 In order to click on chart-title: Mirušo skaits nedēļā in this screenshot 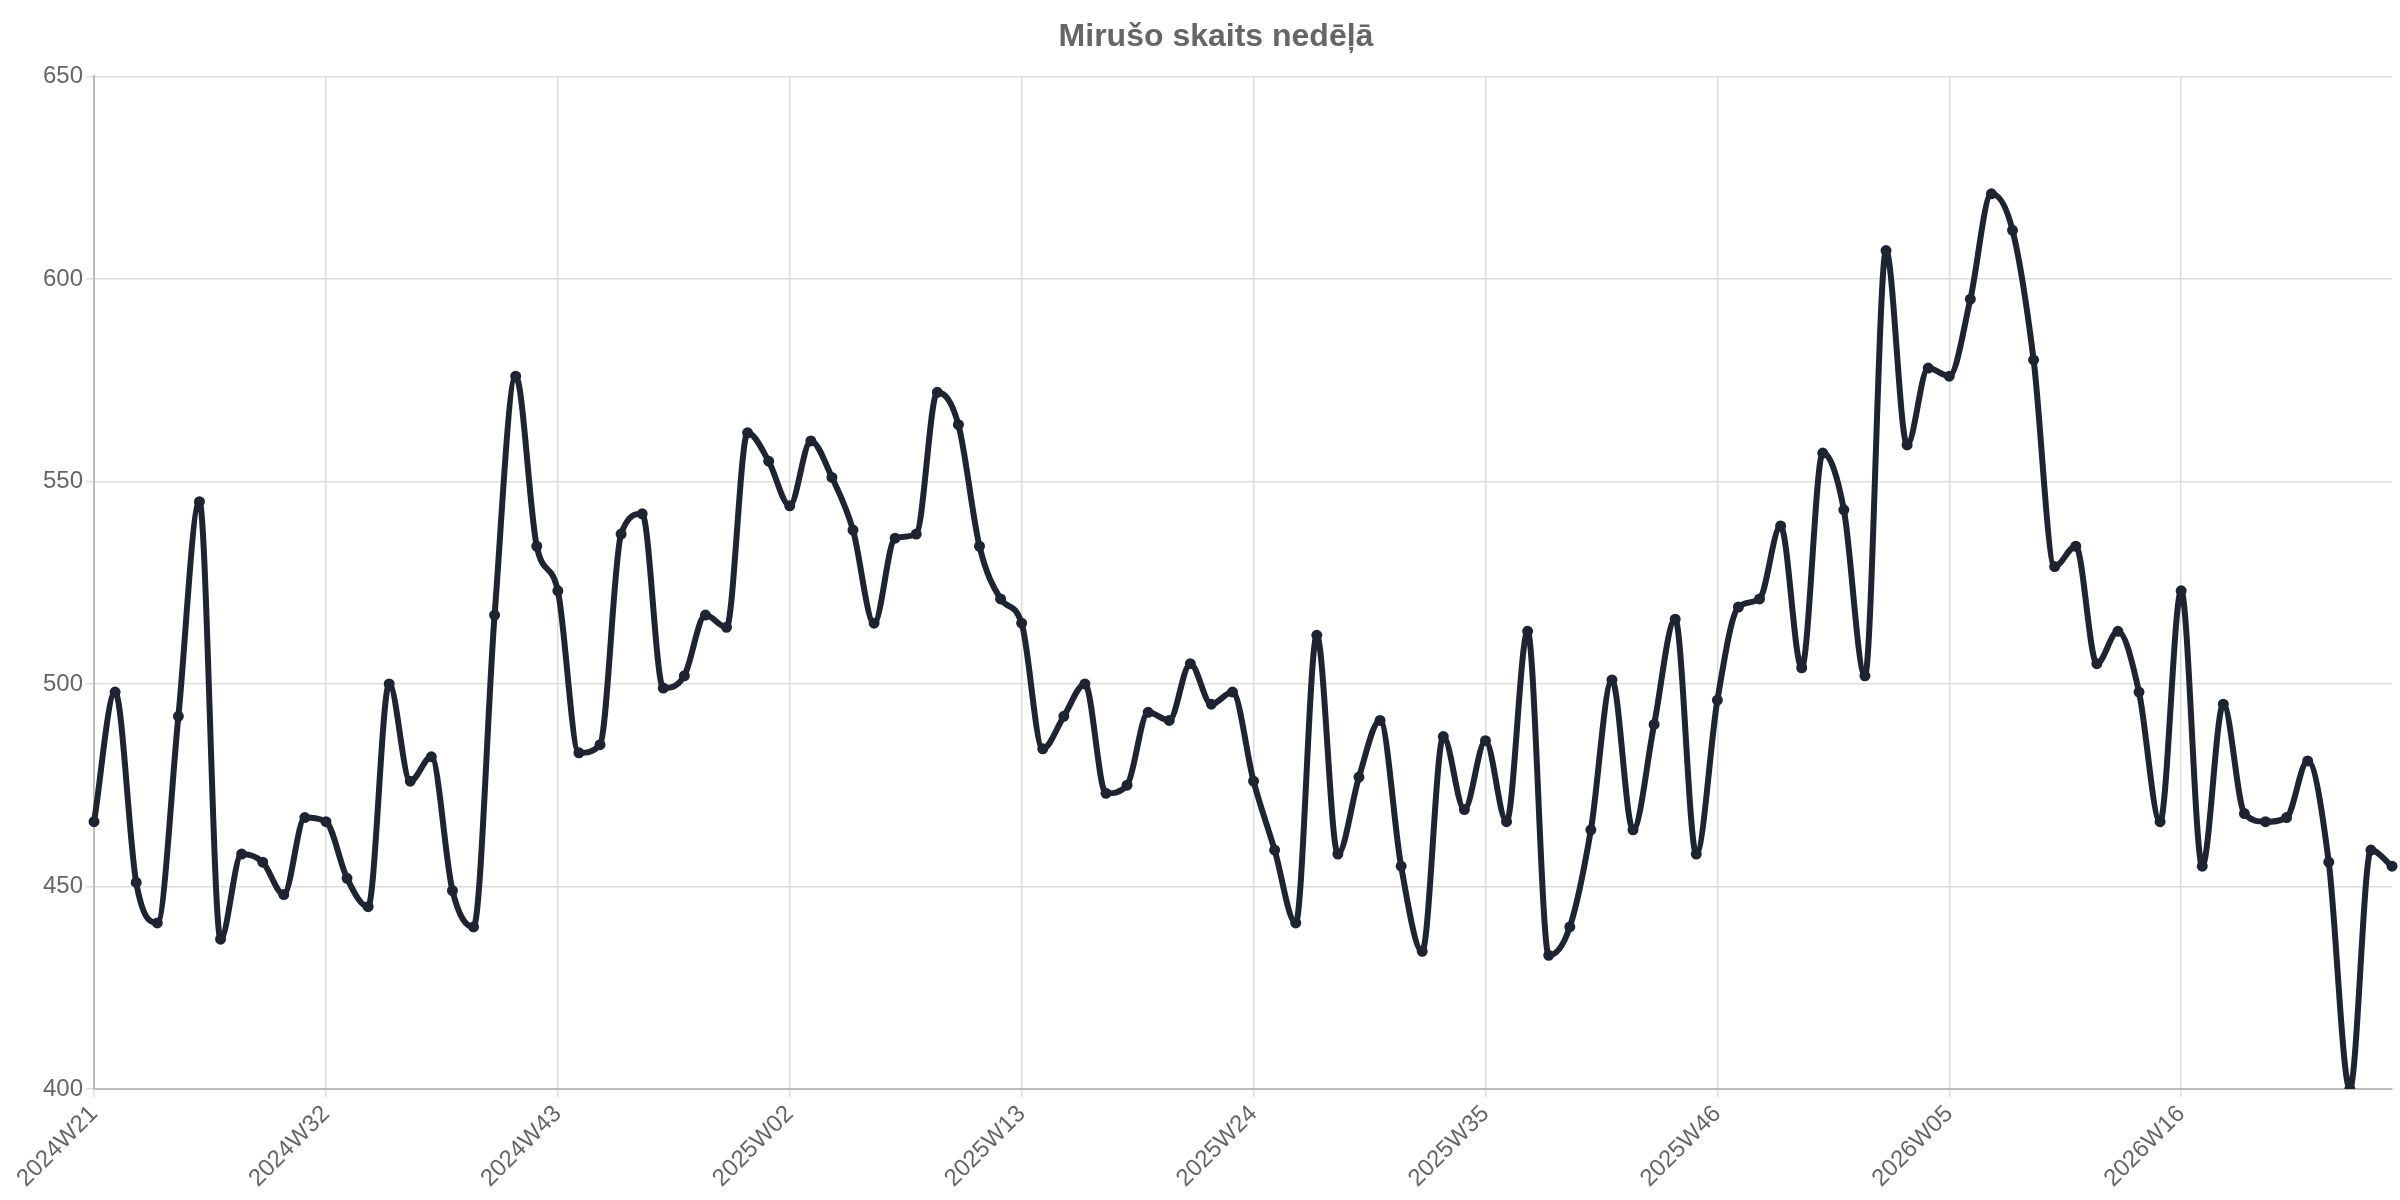, I will do `click(1216, 35)`.